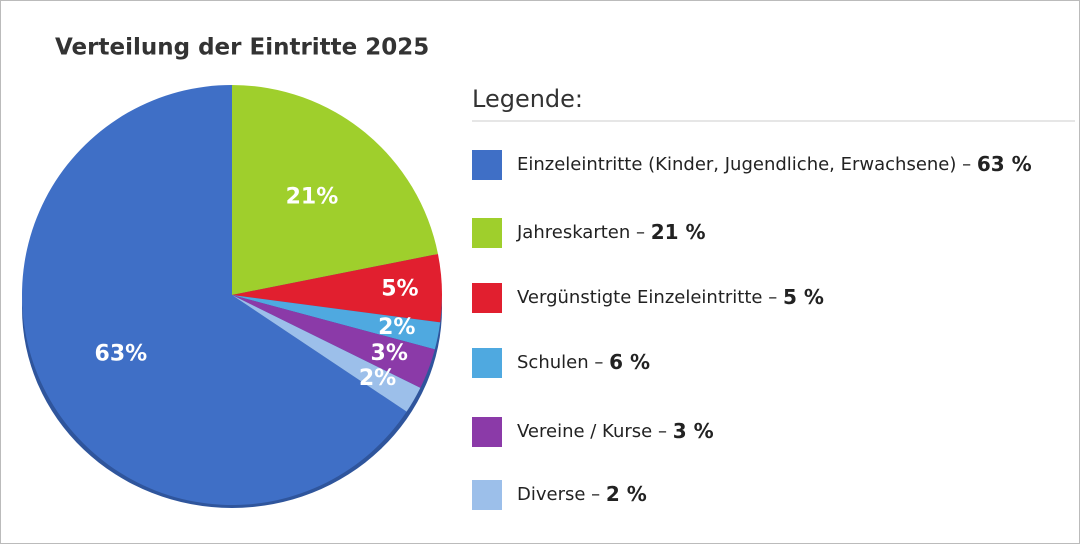 The image size is (1080, 544). Describe the element at coordinates (1004, 164) in the screenshot. I see `legend-value: 63 %` at that location.